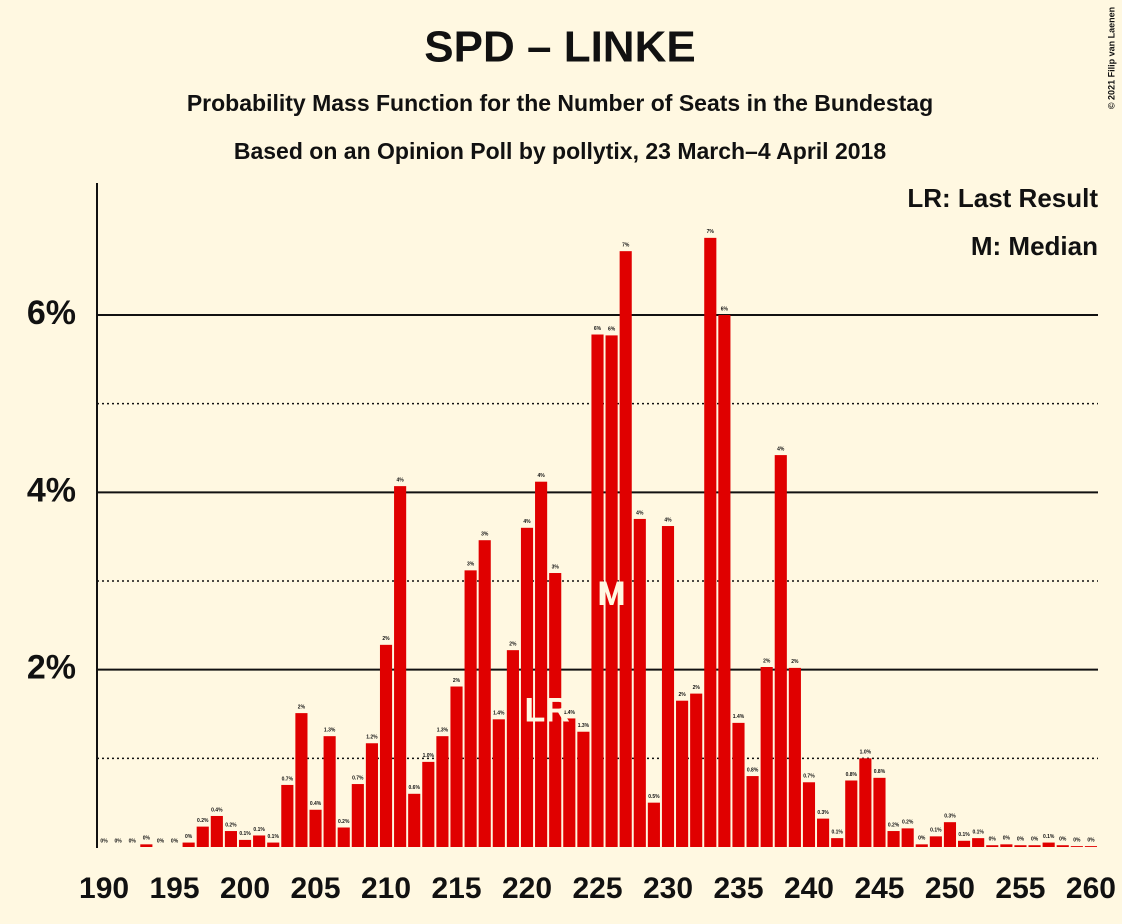 The image size is (1122, 924). What do you see at coordinates (527, 888) in the screenshot?
I see `x-tick-label: 220` at bounding box center [527, 888].